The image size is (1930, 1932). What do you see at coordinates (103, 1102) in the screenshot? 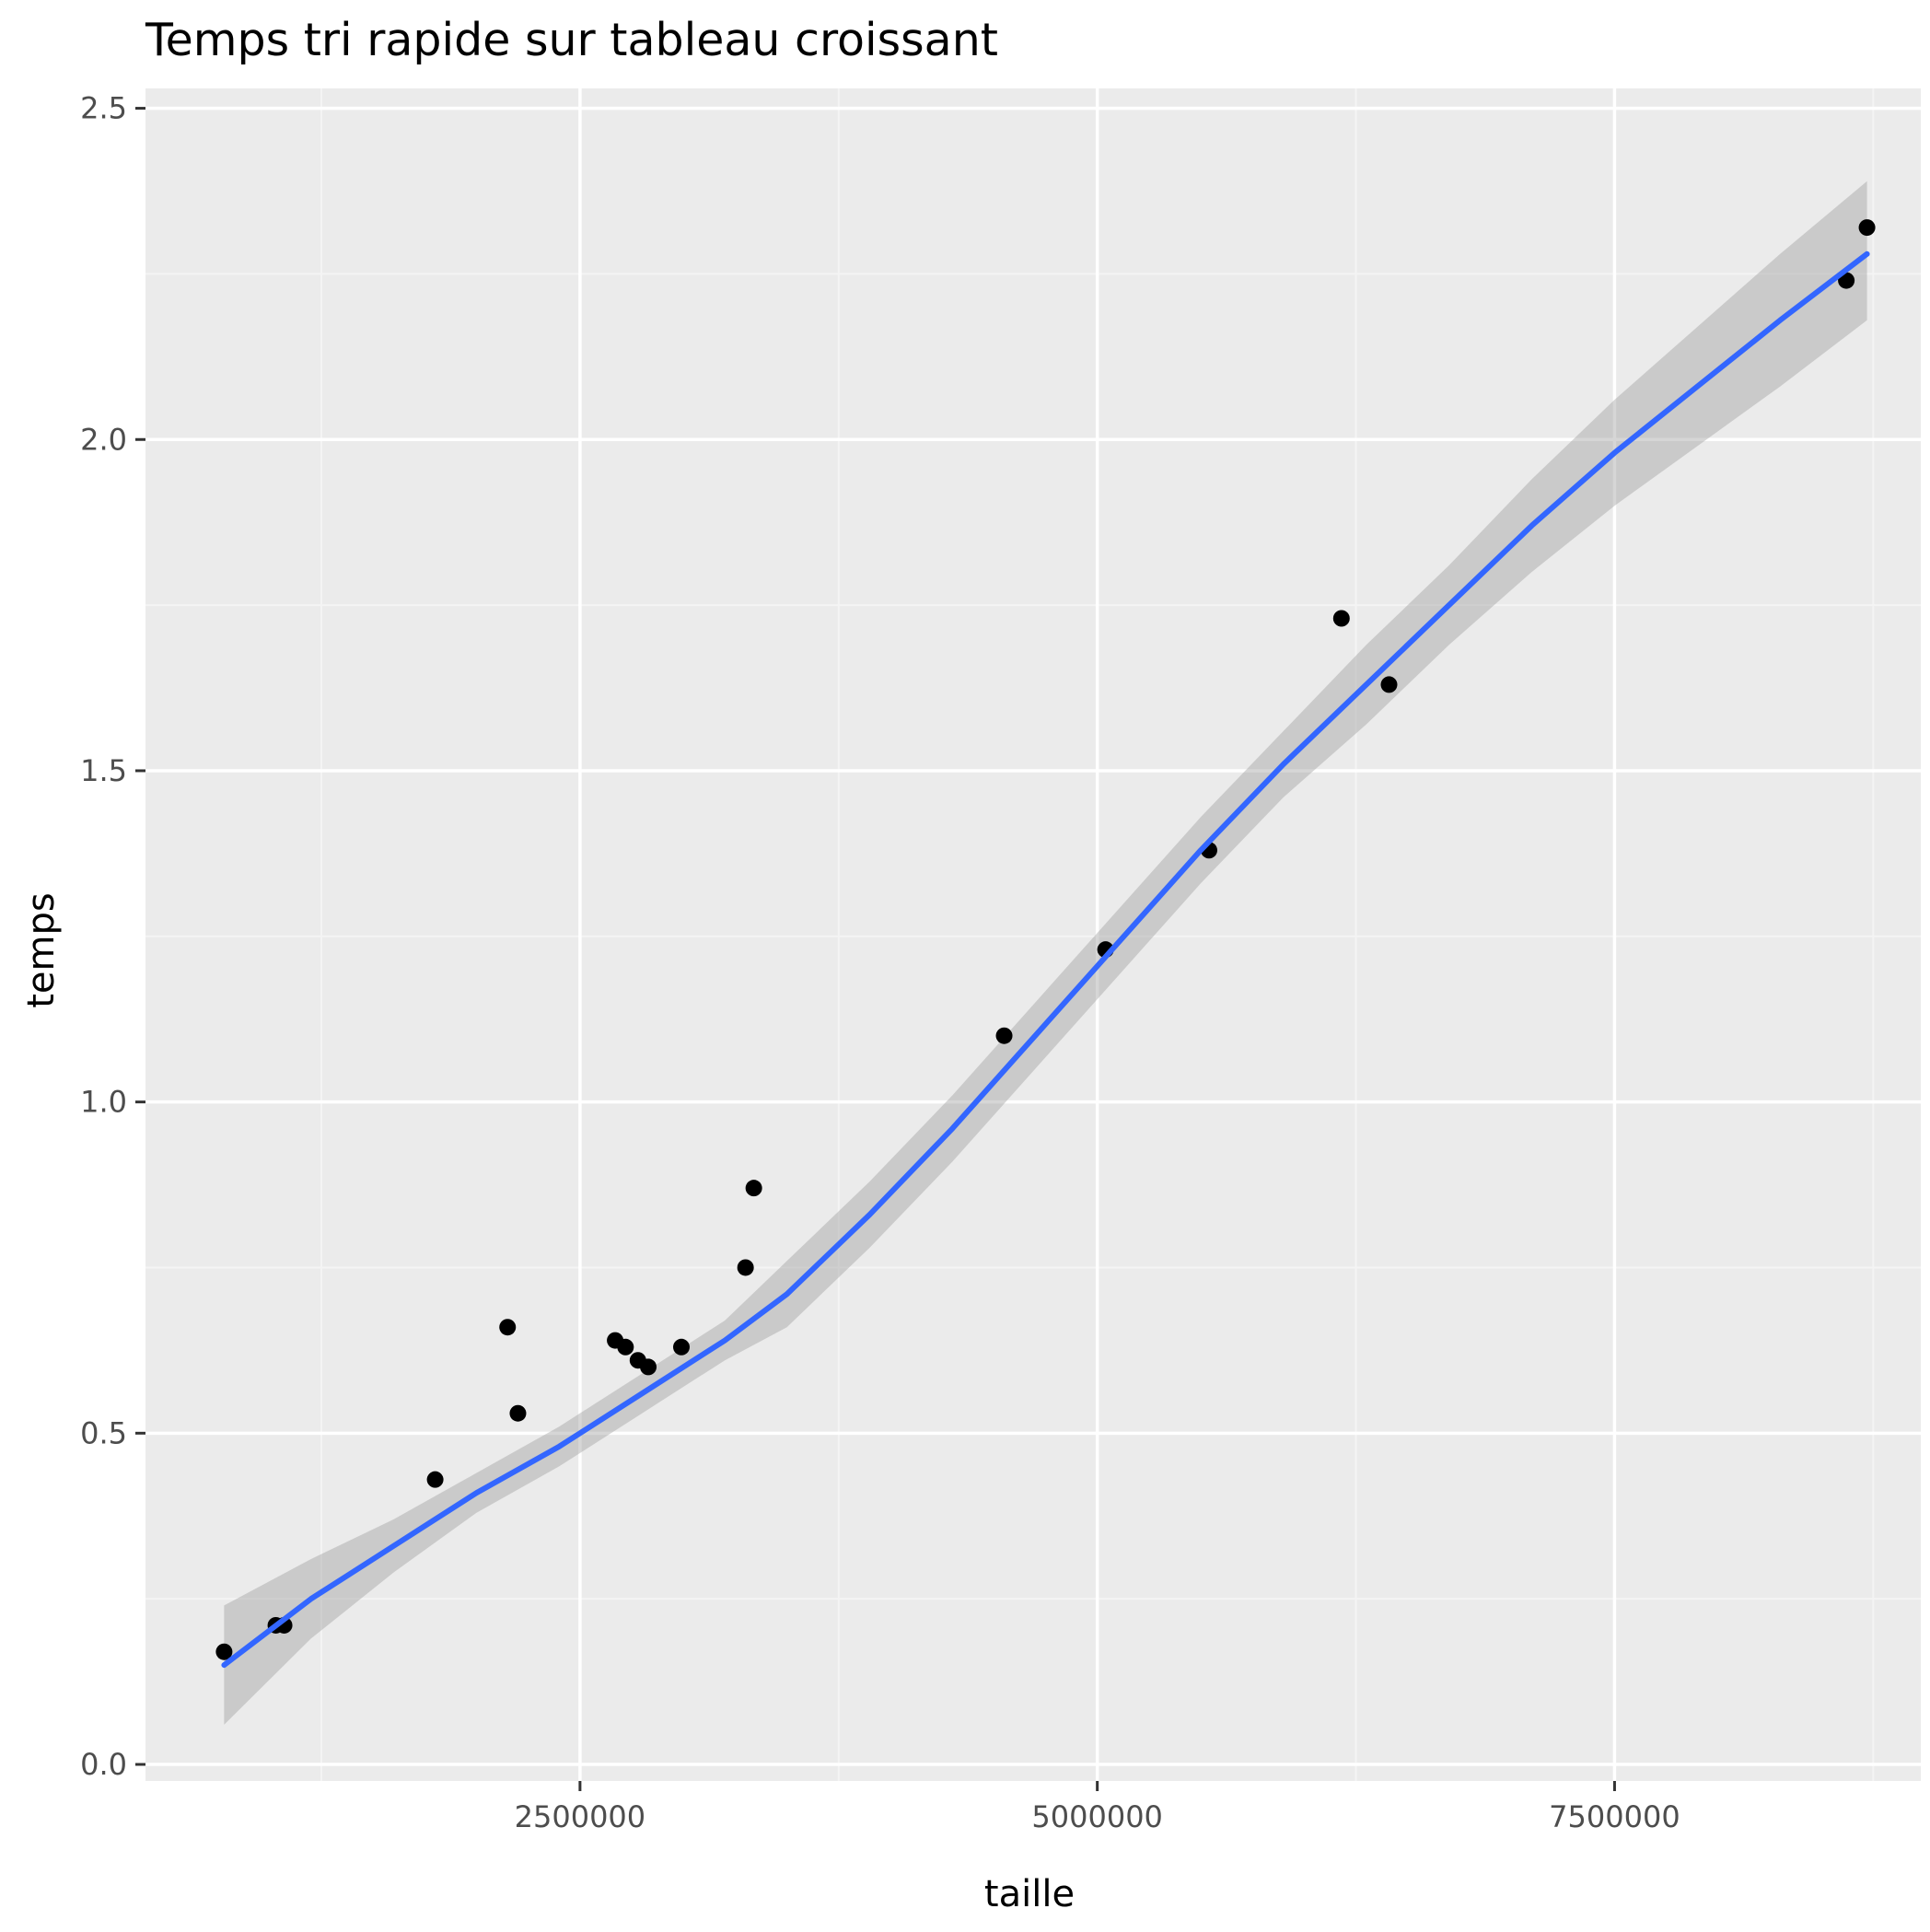
I see `y-tick-label: 1.0` at bounding box center [103, 1102].